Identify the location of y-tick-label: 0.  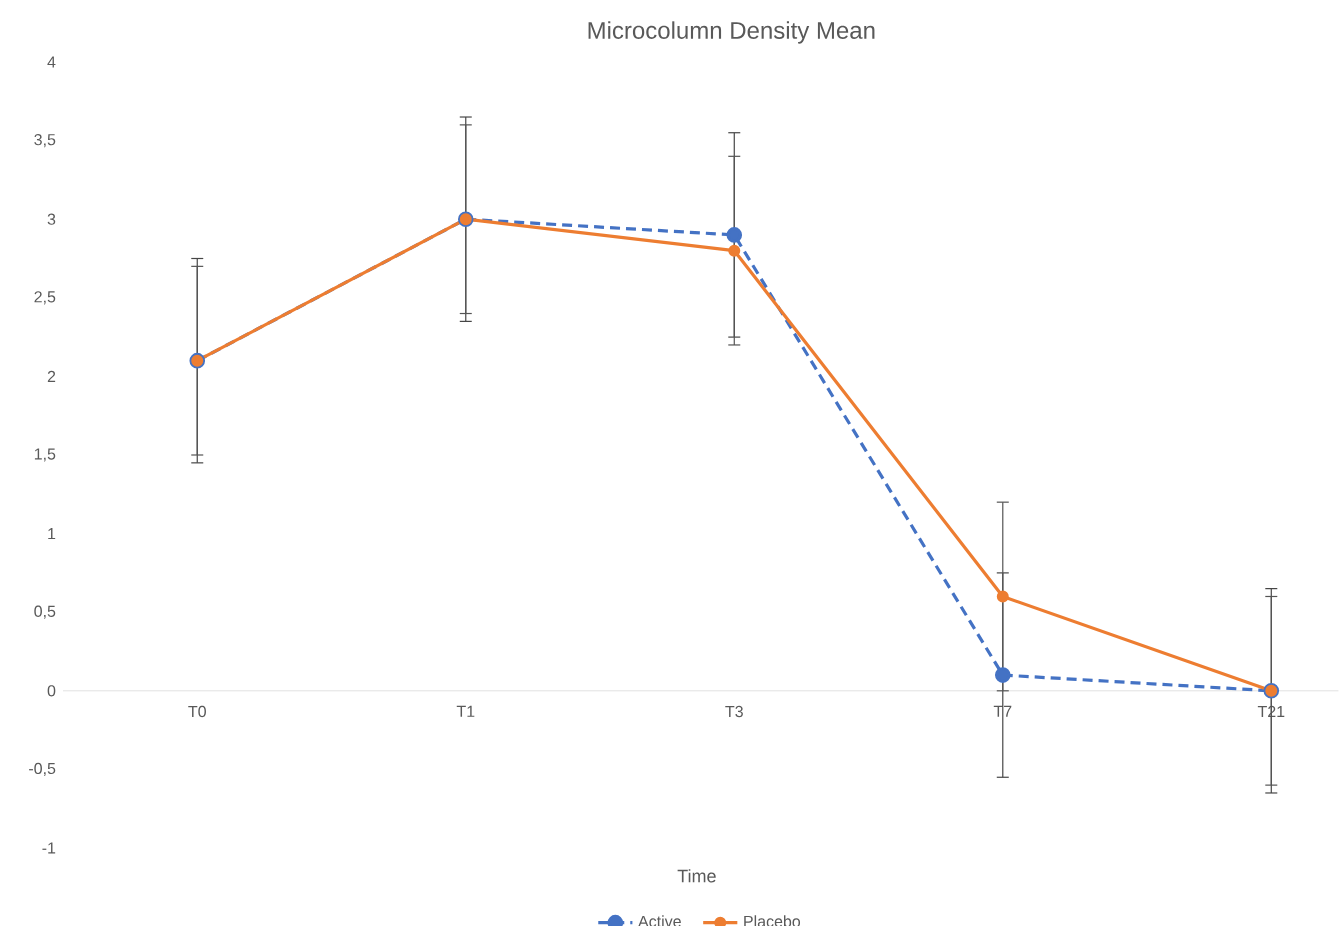
(51, 691).